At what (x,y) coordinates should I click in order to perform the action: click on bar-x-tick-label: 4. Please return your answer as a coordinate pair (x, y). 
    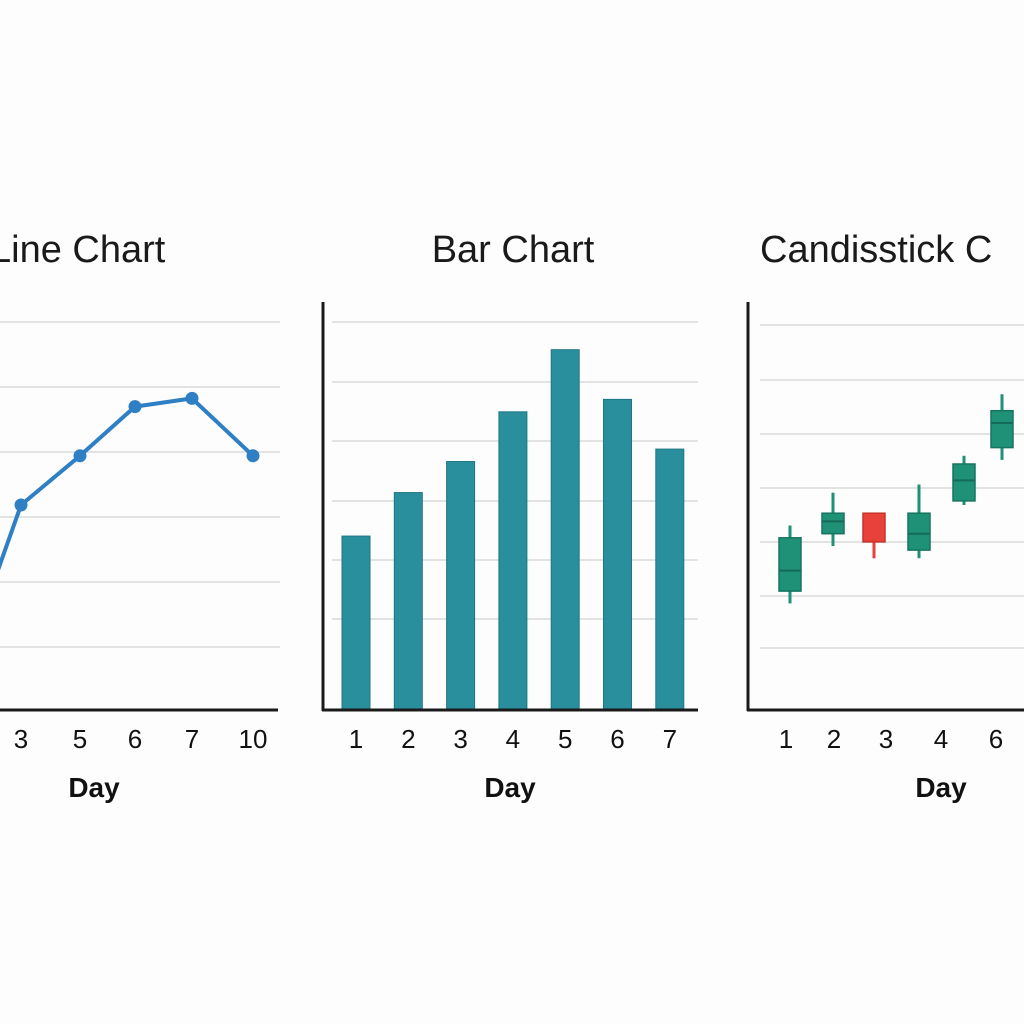
    Looking at the image, I should click on (513, 739).